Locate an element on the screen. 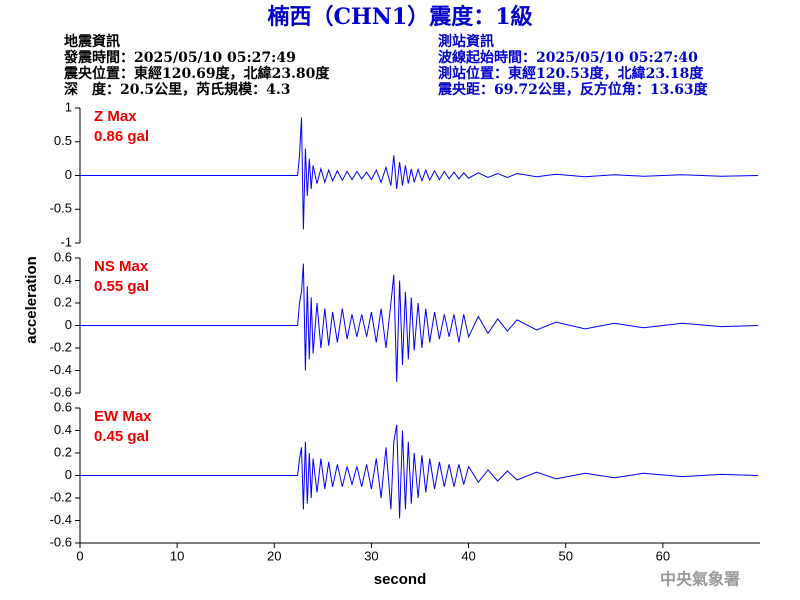 This screenshot has height=600, width=800. title: 楠西（CHN1）震度：1級 is located at coordinates (399, 17).